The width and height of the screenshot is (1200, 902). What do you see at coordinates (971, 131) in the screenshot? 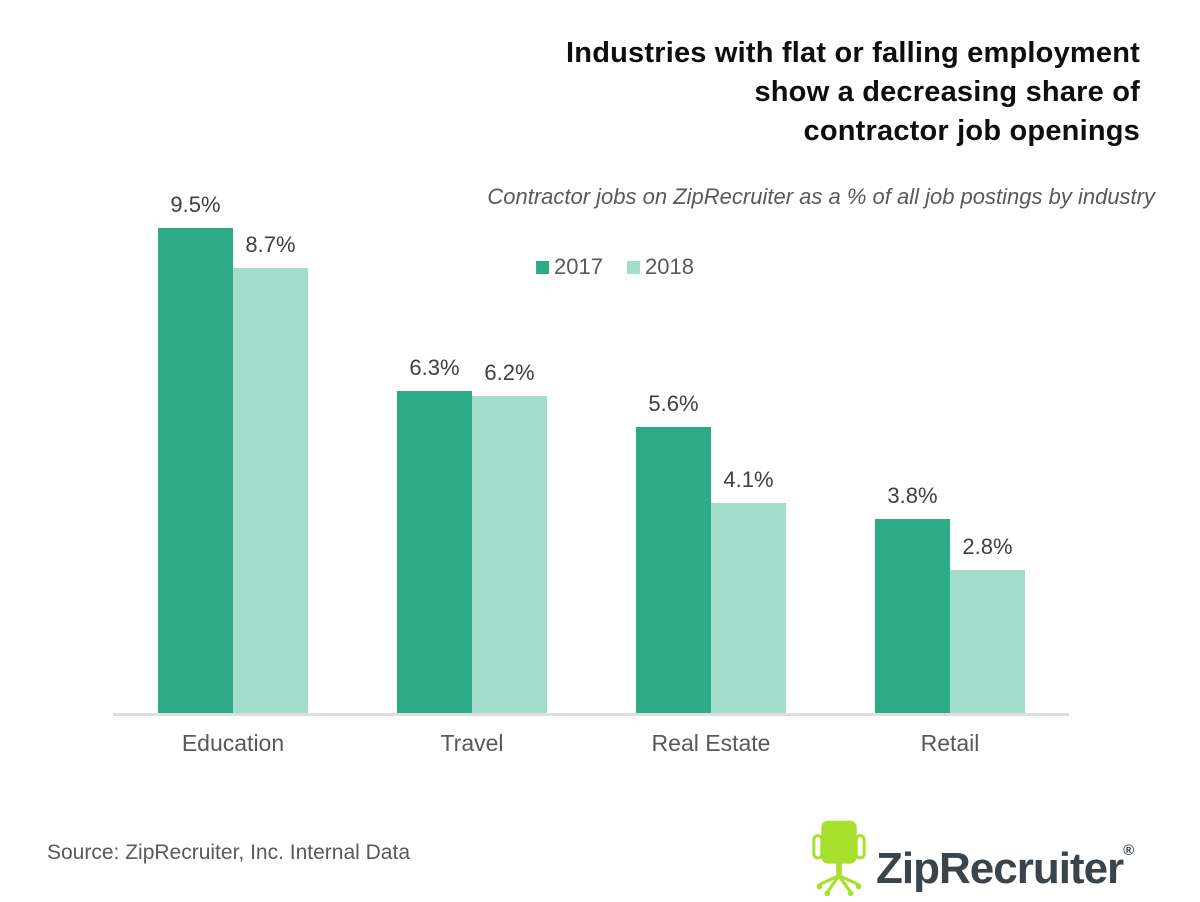
I see `chart-title-line-3: contractor job openings` at bounding box center [971, 131].